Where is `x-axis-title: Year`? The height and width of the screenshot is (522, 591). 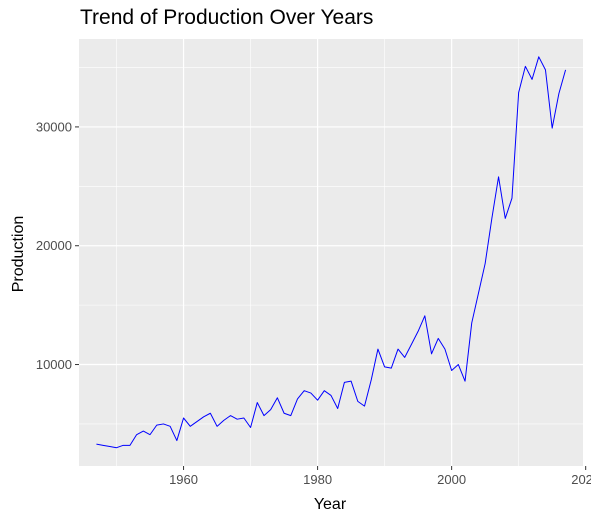
x-axis-title: Year is located at coordinates (330, 504).